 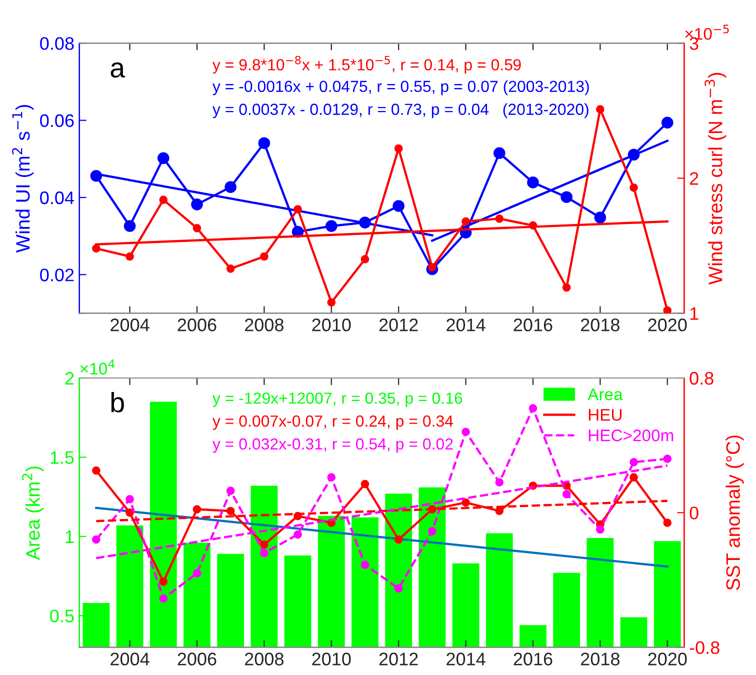 What do you see at coordinates (33, 513) in the screenshot?
I see `y-axis-title: Area (km$^{2}$)` at bounding box center [33, 513].